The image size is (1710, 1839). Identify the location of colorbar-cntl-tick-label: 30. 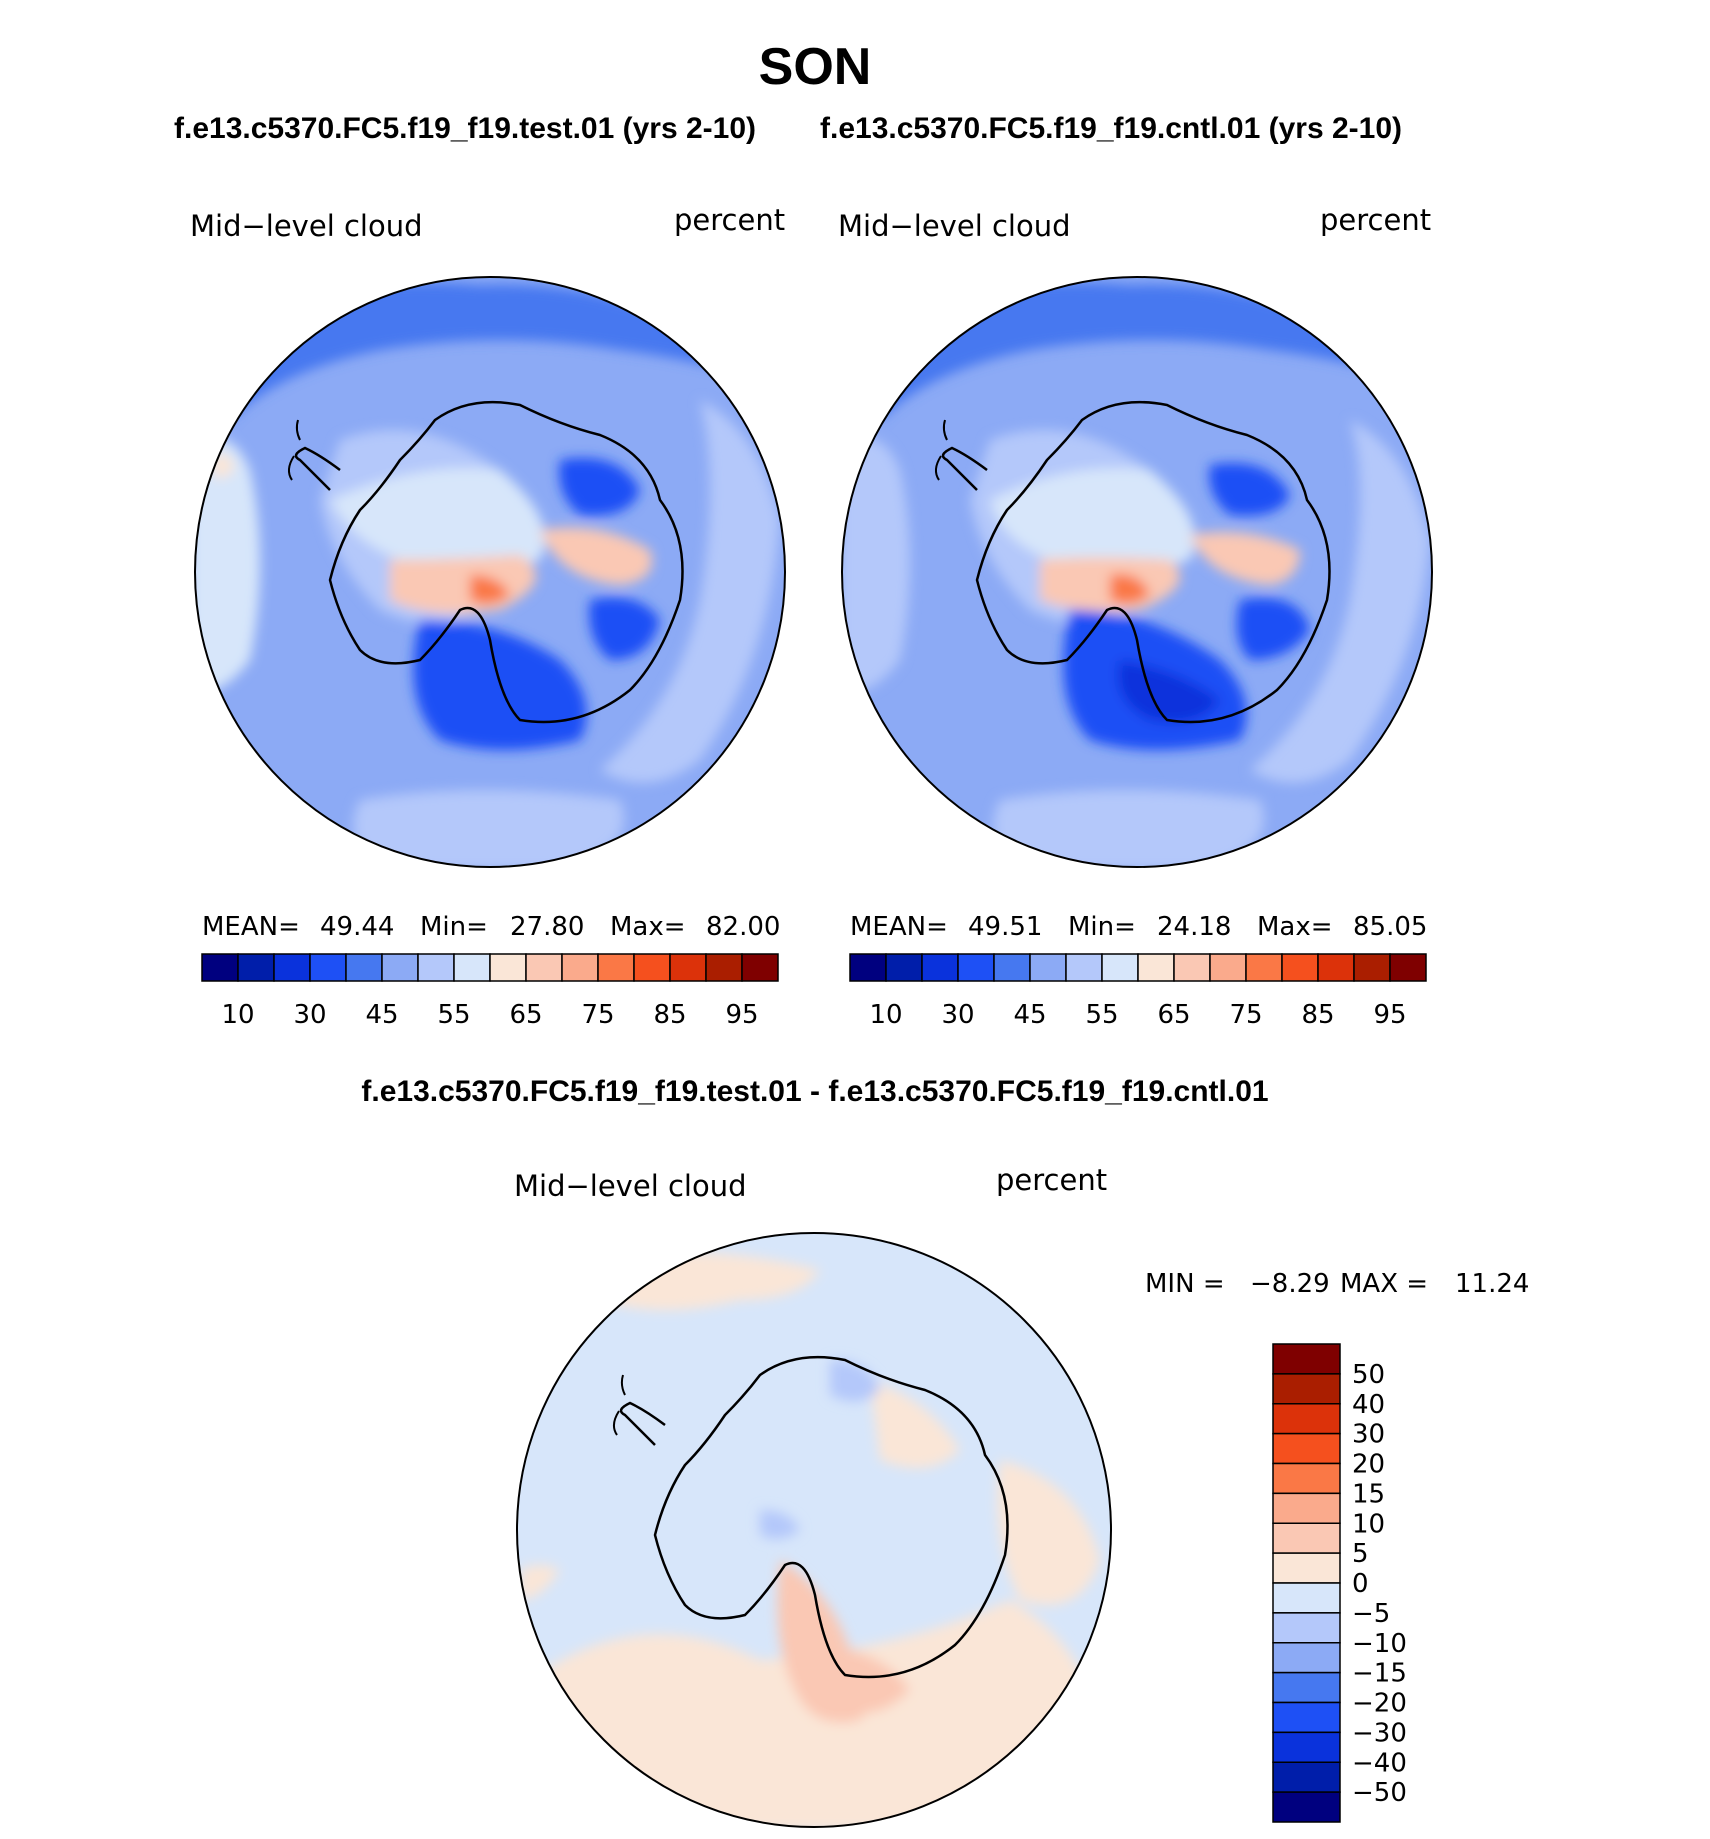
(957, 1015).